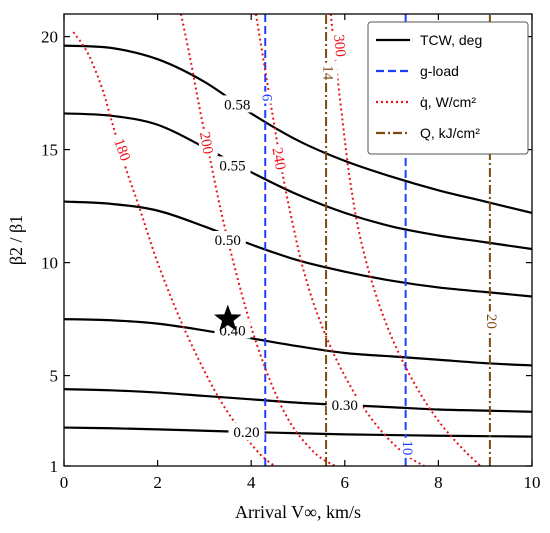 Image resolution: width=550 pixels, height=533 pixels. I want to click on x-tick-label: 8, so click(438, 482).